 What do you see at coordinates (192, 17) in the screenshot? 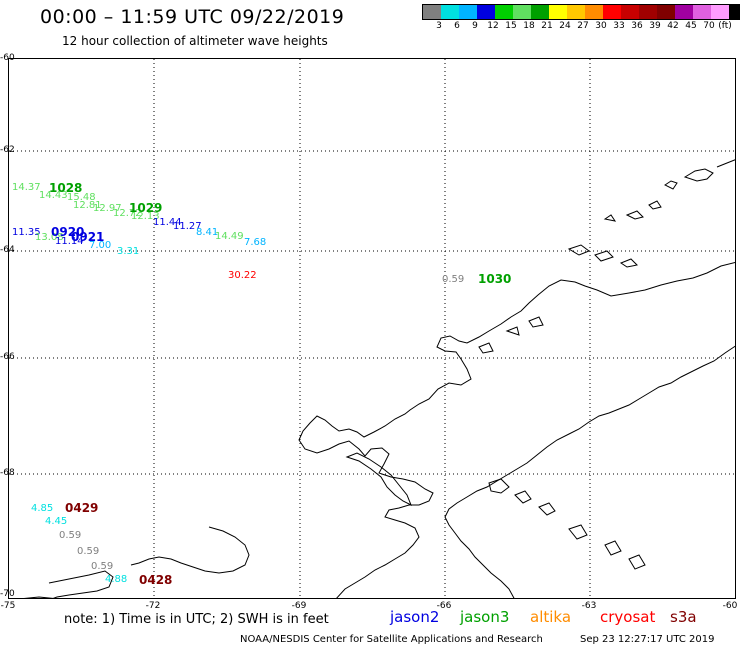
I see `map-title: 00:00 – 11:59 UTC 09/22/2019` at bounding box center [192, 17].